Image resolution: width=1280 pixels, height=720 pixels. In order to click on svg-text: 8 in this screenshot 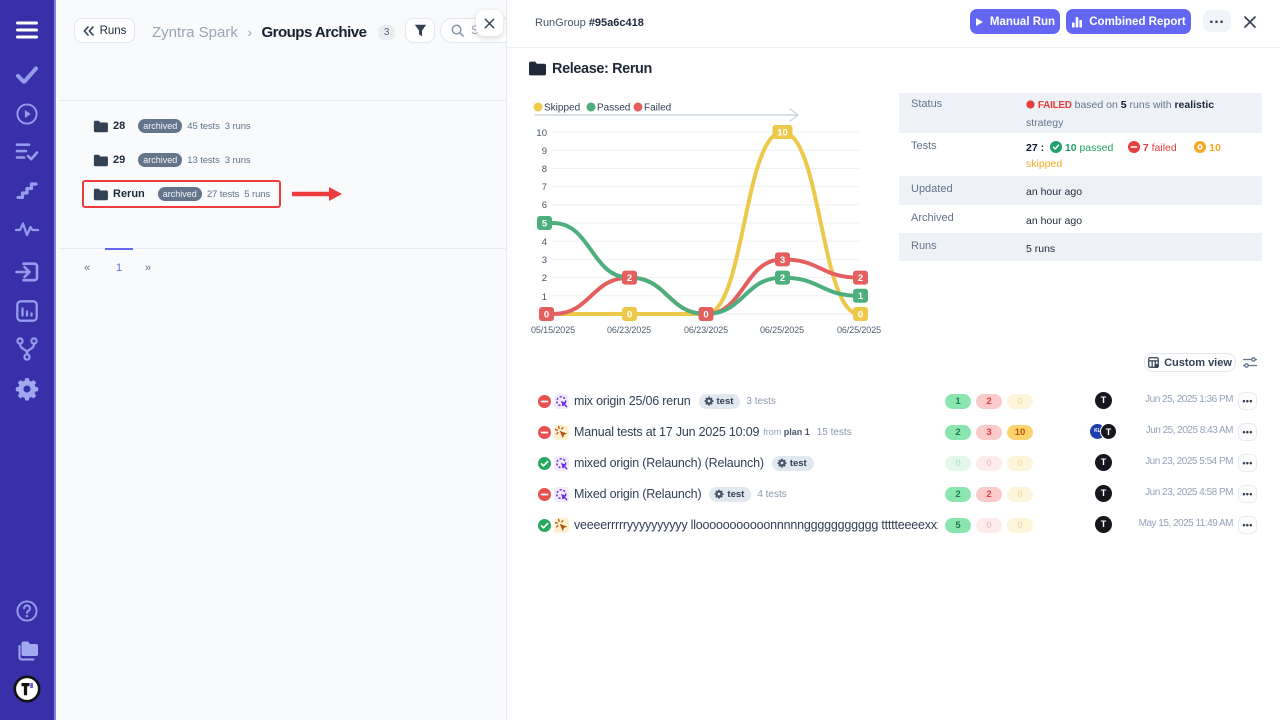, I will do `click(544, 169)`.